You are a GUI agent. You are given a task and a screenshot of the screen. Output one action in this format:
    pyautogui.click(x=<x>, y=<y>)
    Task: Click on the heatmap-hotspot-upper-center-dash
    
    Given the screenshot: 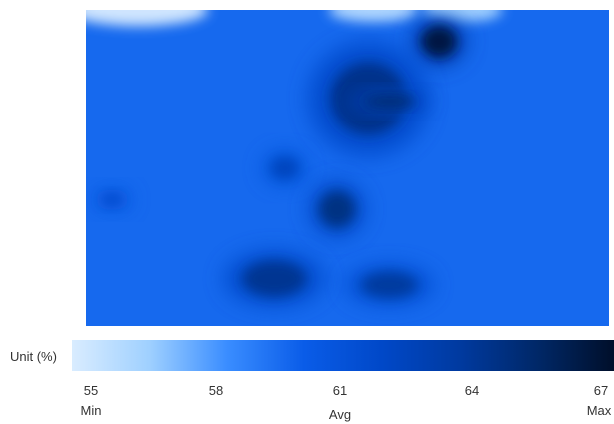 What is the action you would take?
    pyautogui.click(x=389, y=101)
    